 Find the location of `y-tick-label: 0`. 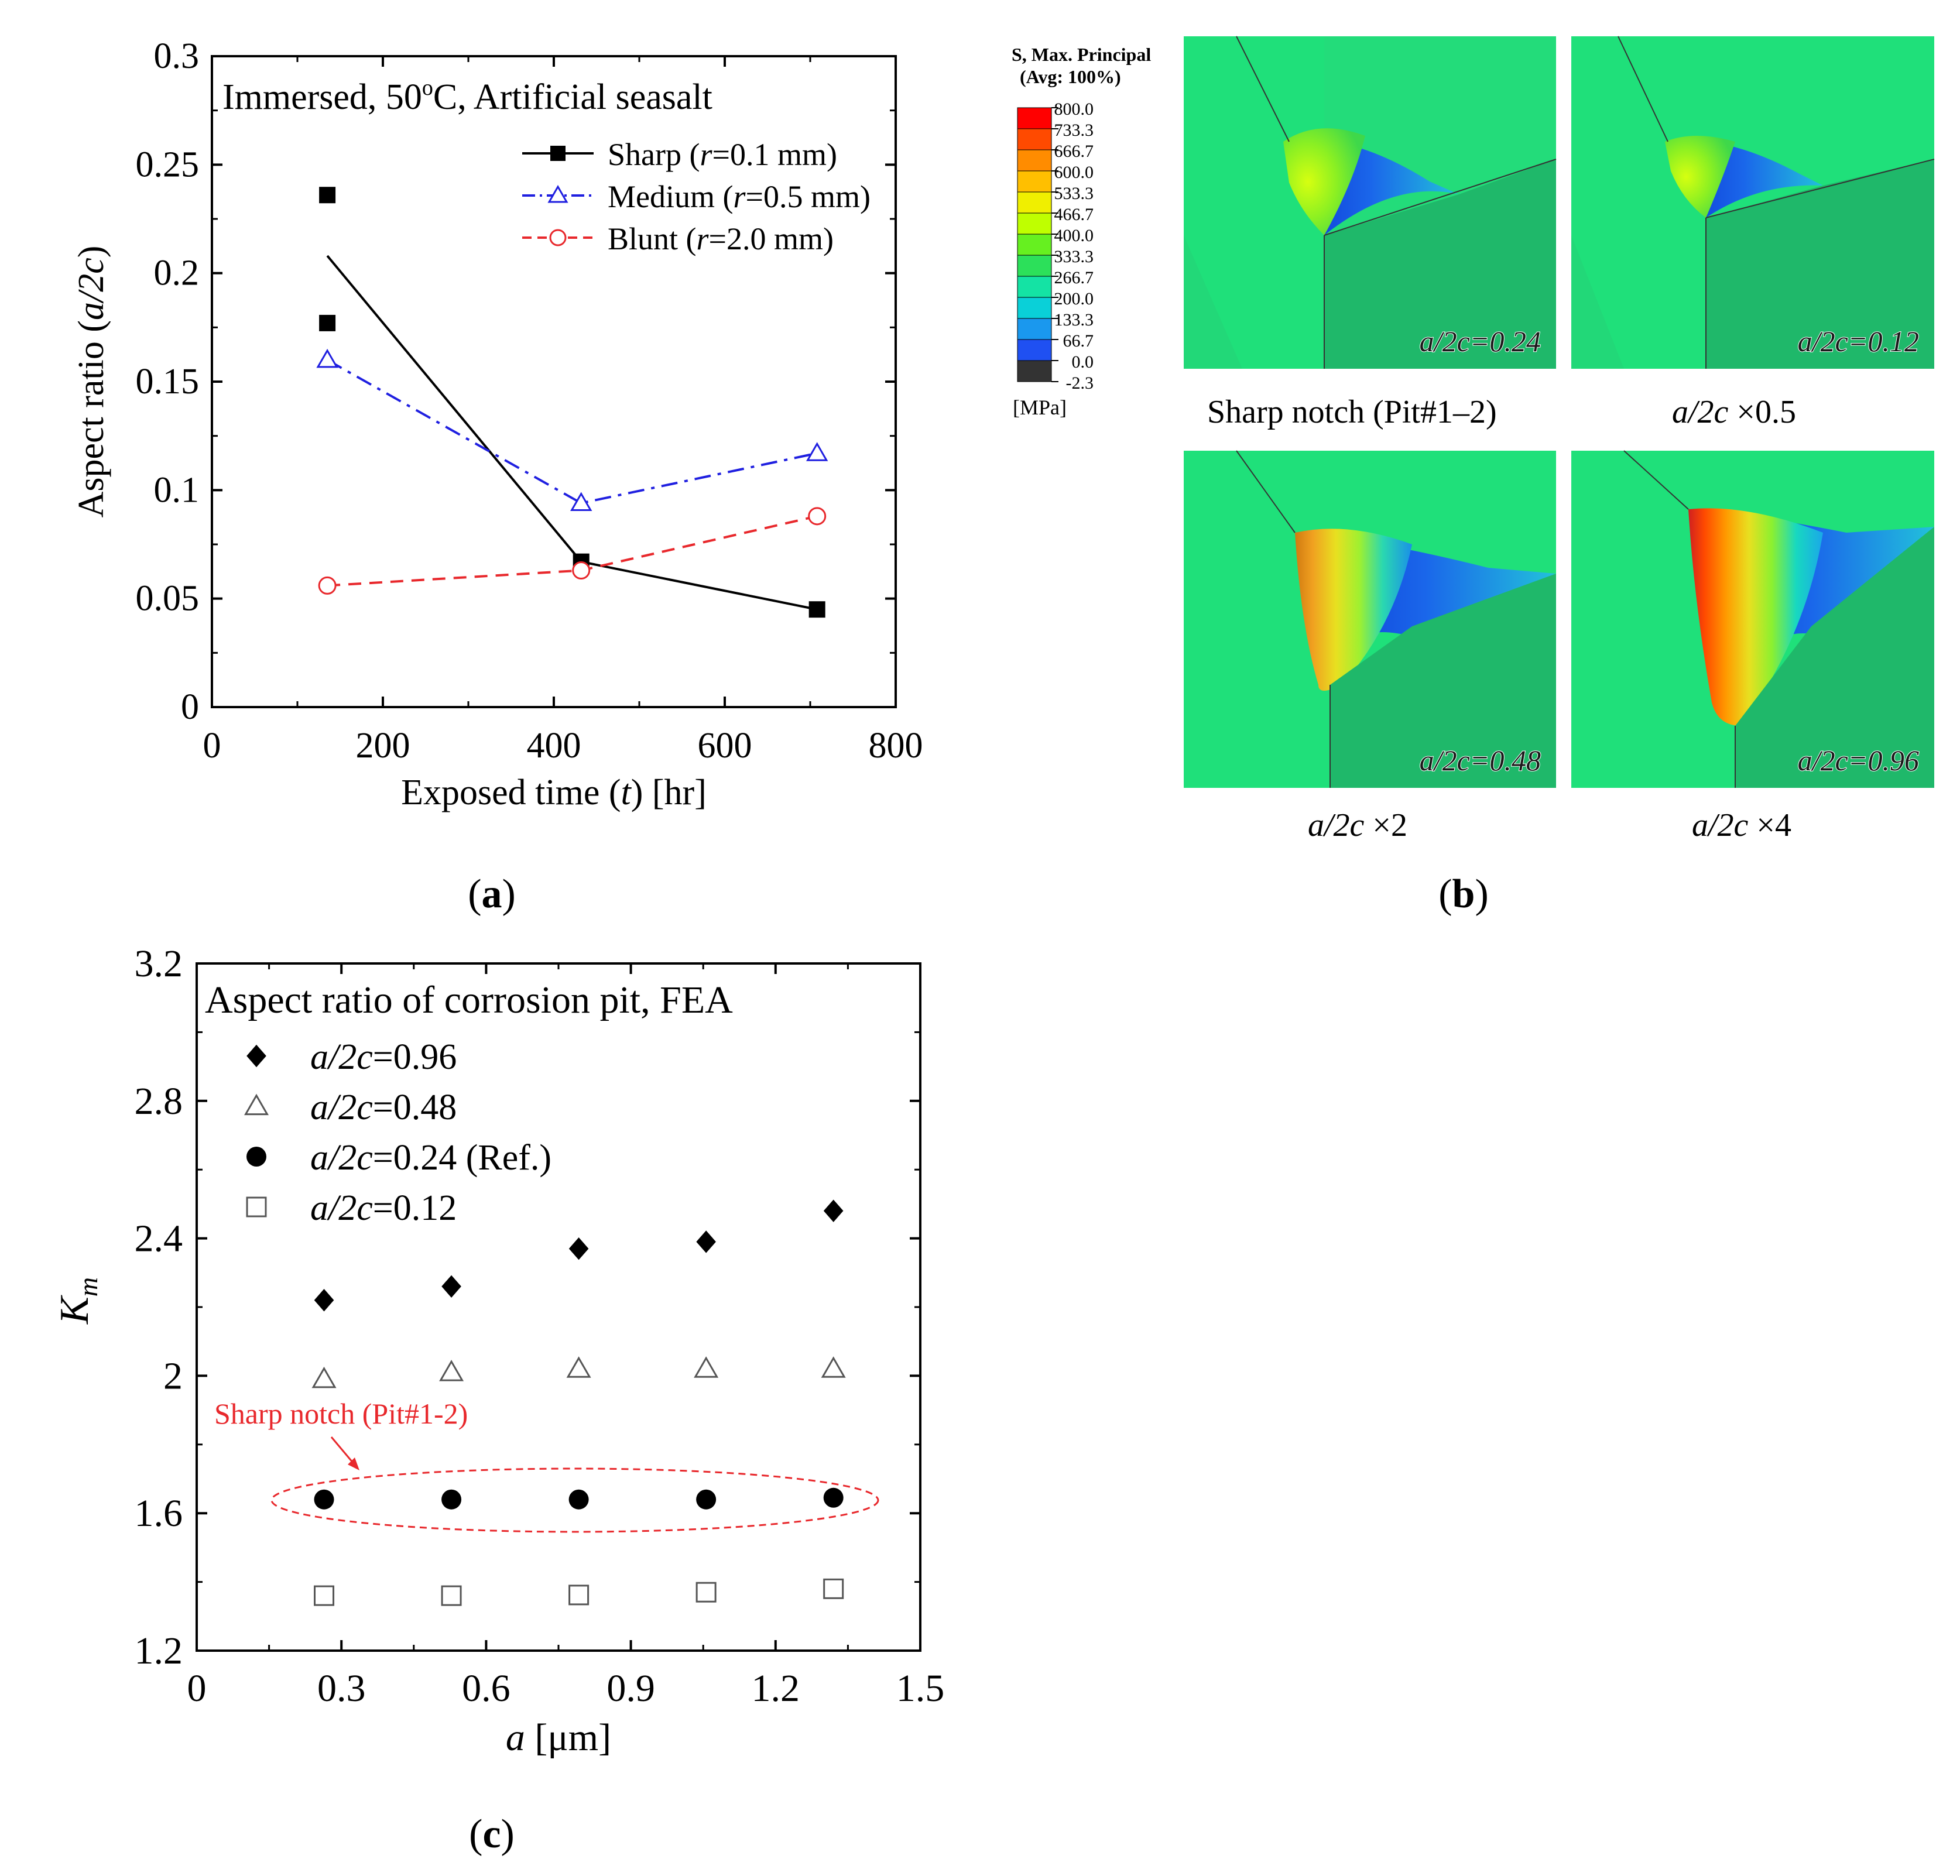

y-tick-label: 0 is located at coordinates (190, 707).